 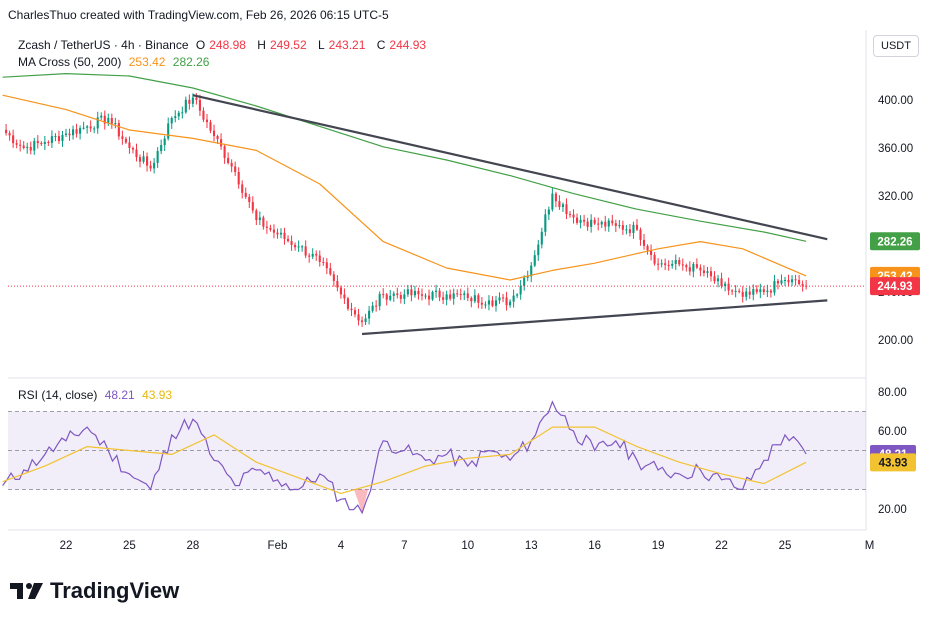 What do you see at coordinates (895, 101) in the screenshot?
I see `price-tick-label: 400.00` at bounding box center [895, 101].